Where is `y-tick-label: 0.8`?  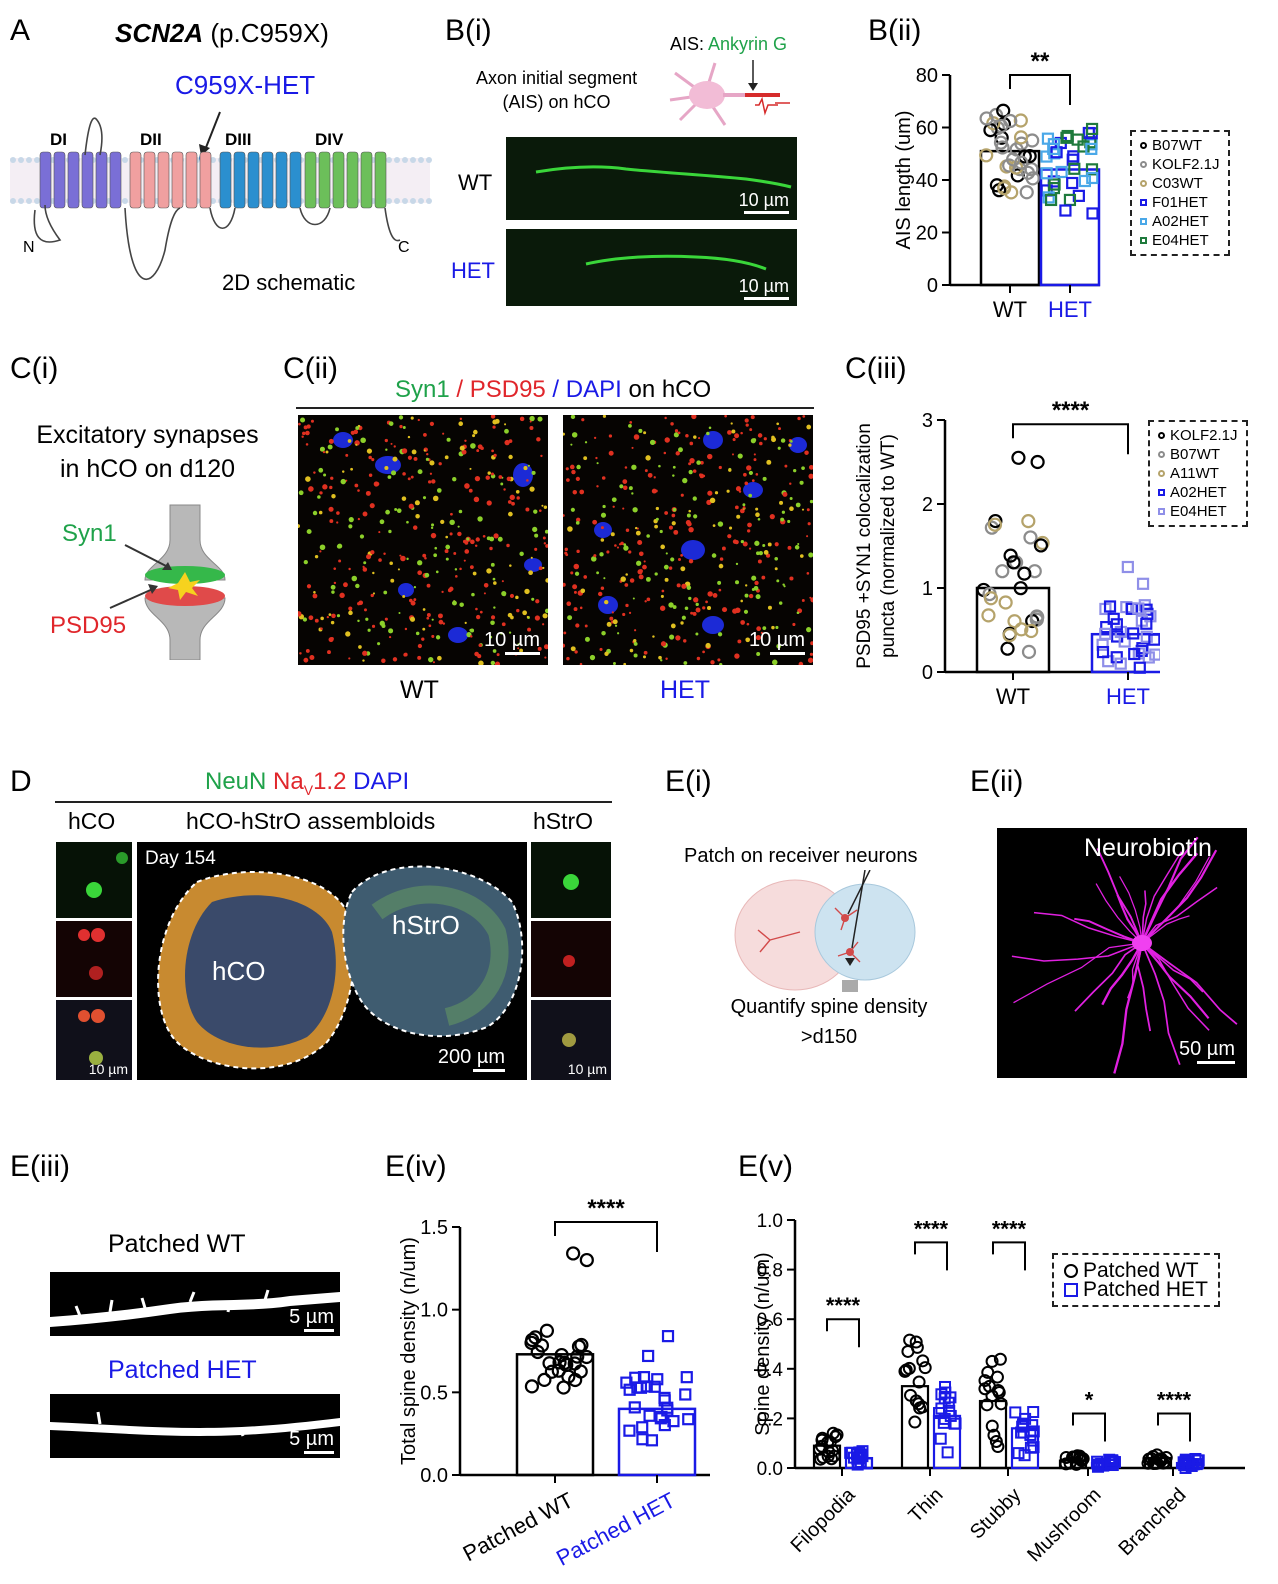 y-tick-label: 0.8 is located at coordinates (770, 1271).